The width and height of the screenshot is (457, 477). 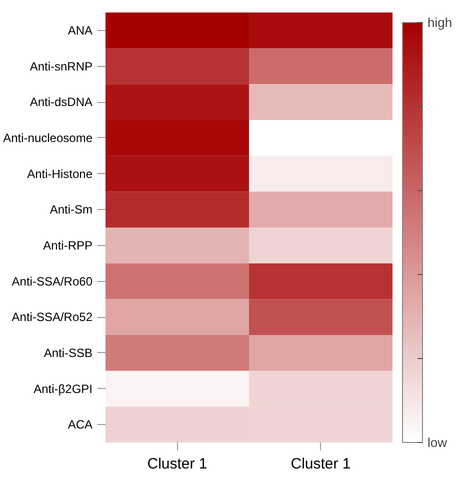 I want to click on y-tick-label: Anti-SSB, so click(x=68, y=353).